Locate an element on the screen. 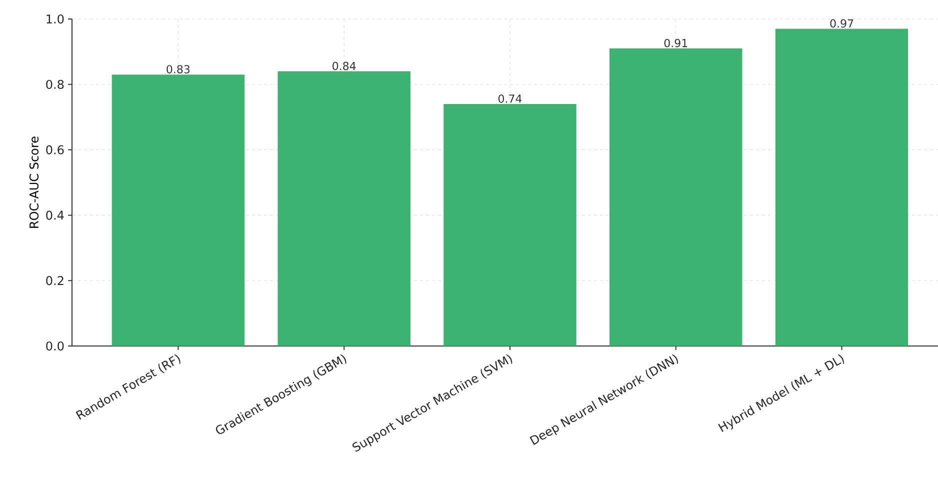 This screenshot has height=502, width=938. y-tick-label: 0.4 is located at coordinates (55, 215).